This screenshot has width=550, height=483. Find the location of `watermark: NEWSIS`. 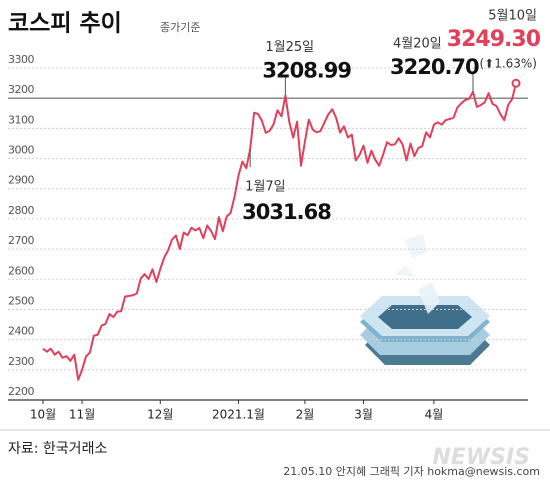

watermark: NEWSIS is located at coordinates (481, 457).